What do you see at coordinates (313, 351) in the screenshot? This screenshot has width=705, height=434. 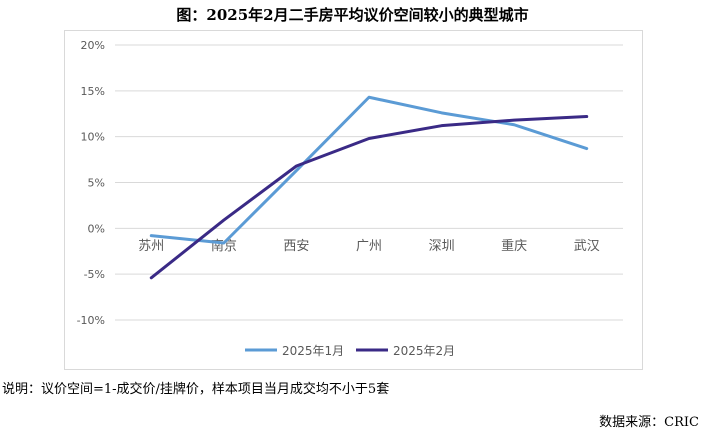 I see `legend-label: 2025年1月` at bounding box center [313, 351].